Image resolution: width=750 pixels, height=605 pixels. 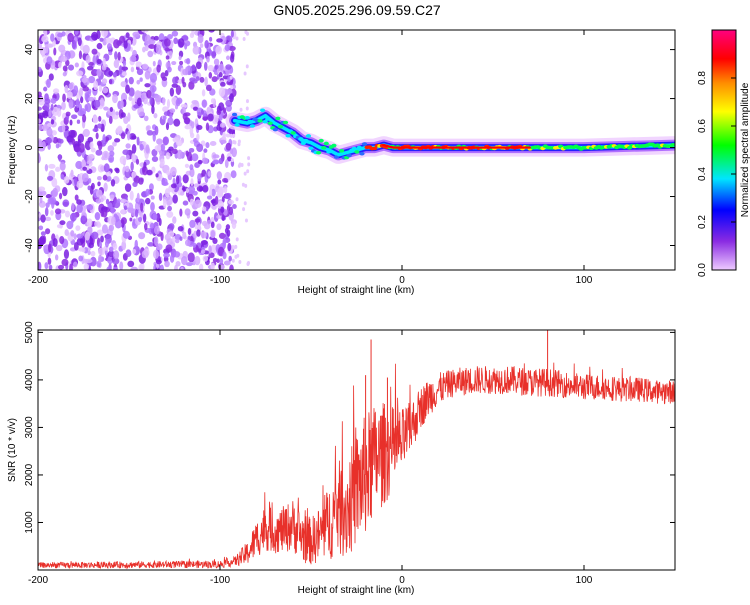 I want to click on y-tick-label: 3000, so click(x=29, y=427).